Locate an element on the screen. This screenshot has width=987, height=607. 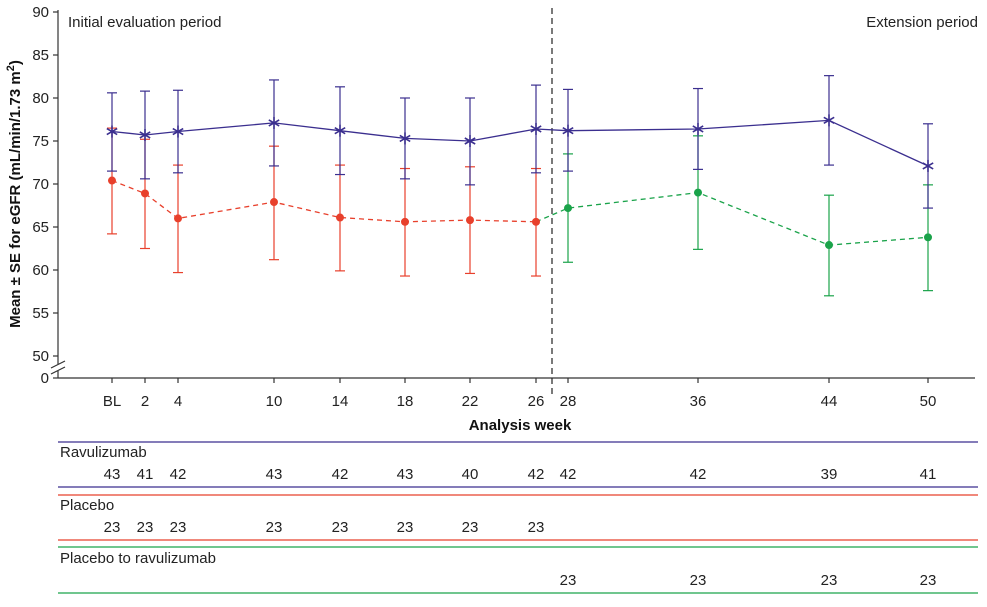
x-tick-label: 22 is located at coordinates (470, 401).